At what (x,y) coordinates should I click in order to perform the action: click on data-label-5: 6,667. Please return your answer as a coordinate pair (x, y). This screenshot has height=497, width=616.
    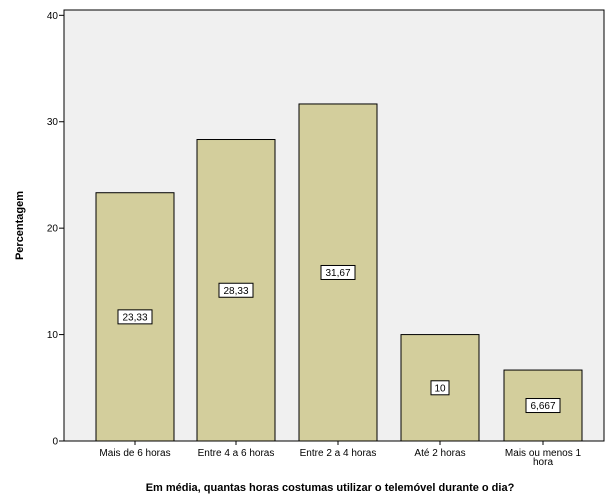
    Looking at the image, I should click on (543, 406).